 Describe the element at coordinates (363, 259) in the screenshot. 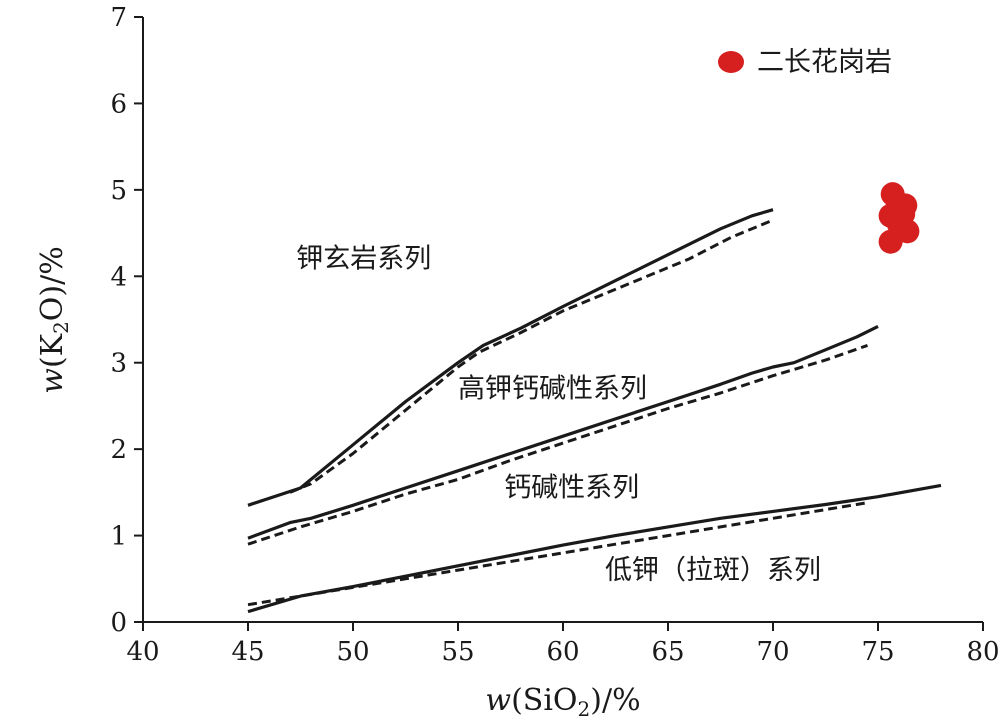

I see `region-label: 钾玄岩系列` at that location.